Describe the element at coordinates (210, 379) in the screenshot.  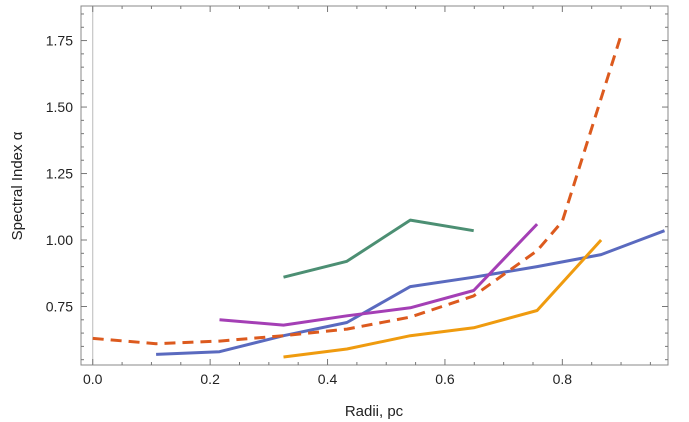
I see `x-tick-label: 0.2` at that location.